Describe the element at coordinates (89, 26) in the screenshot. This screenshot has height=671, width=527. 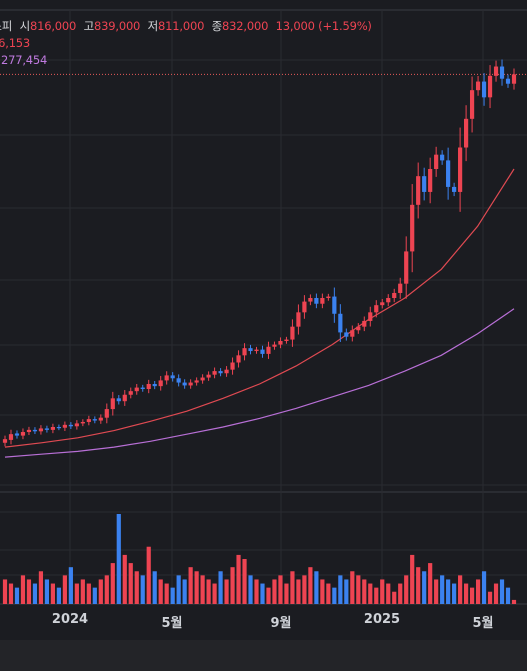
I see `high-label: 고` at that location.